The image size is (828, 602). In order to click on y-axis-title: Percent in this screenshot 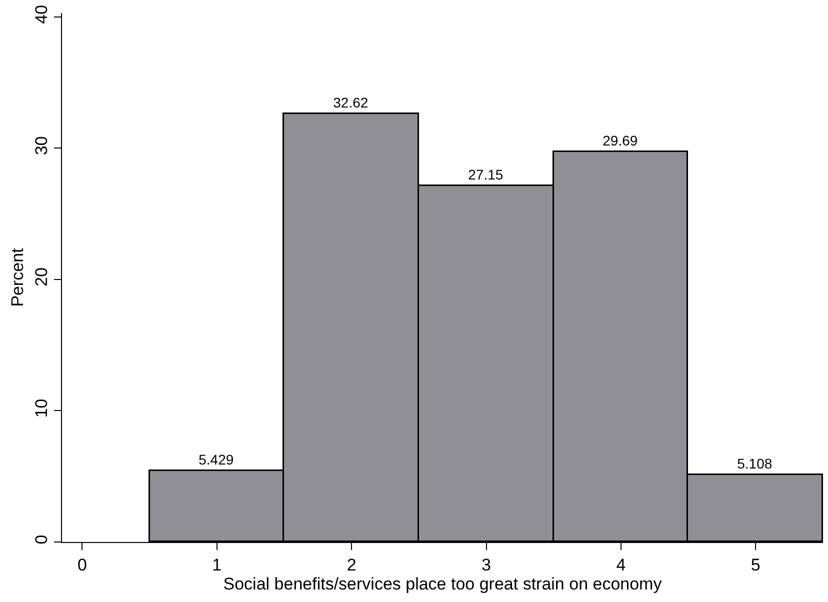, I will do `click(17, 277)`.